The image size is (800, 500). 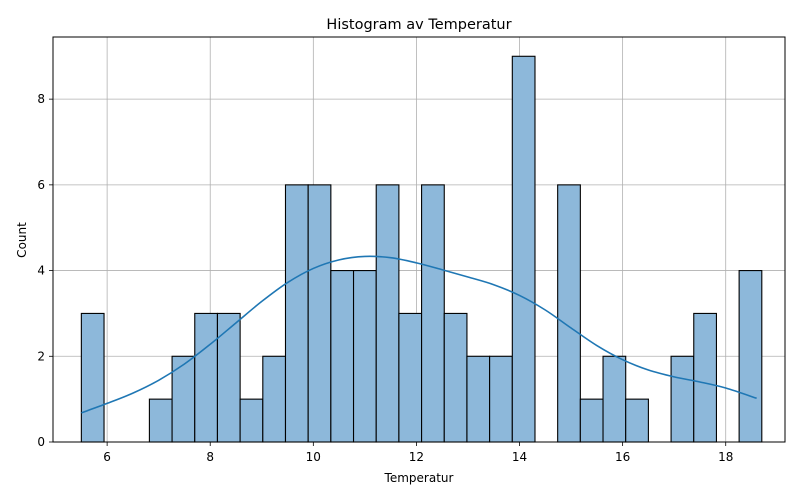 What do you see at coordinates (519, 457) in the screenshot?
I see `x-tick-label: 14` at bounding box center [519, 457].